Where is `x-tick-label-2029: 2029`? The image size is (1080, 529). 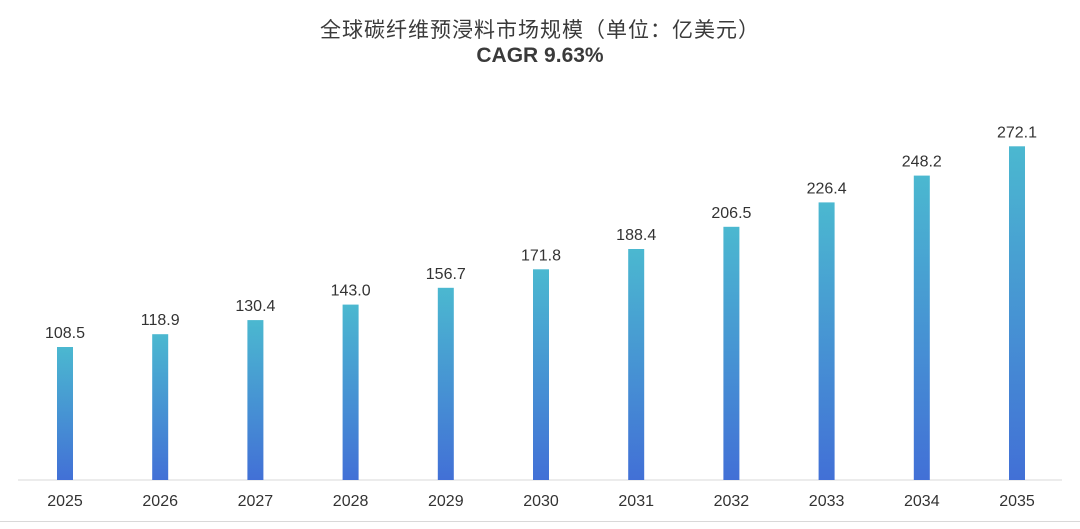 x-tick-label-2029: 2029 is located at coordinates (446, 501).